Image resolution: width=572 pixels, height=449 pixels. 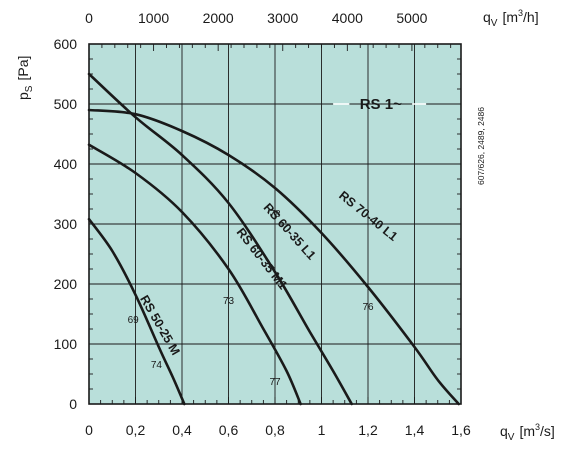 What do you see at coordinates (411, 18) in the screenshot?
I see `x-top-tick-label: 5000` at bounding box center [411, 18].